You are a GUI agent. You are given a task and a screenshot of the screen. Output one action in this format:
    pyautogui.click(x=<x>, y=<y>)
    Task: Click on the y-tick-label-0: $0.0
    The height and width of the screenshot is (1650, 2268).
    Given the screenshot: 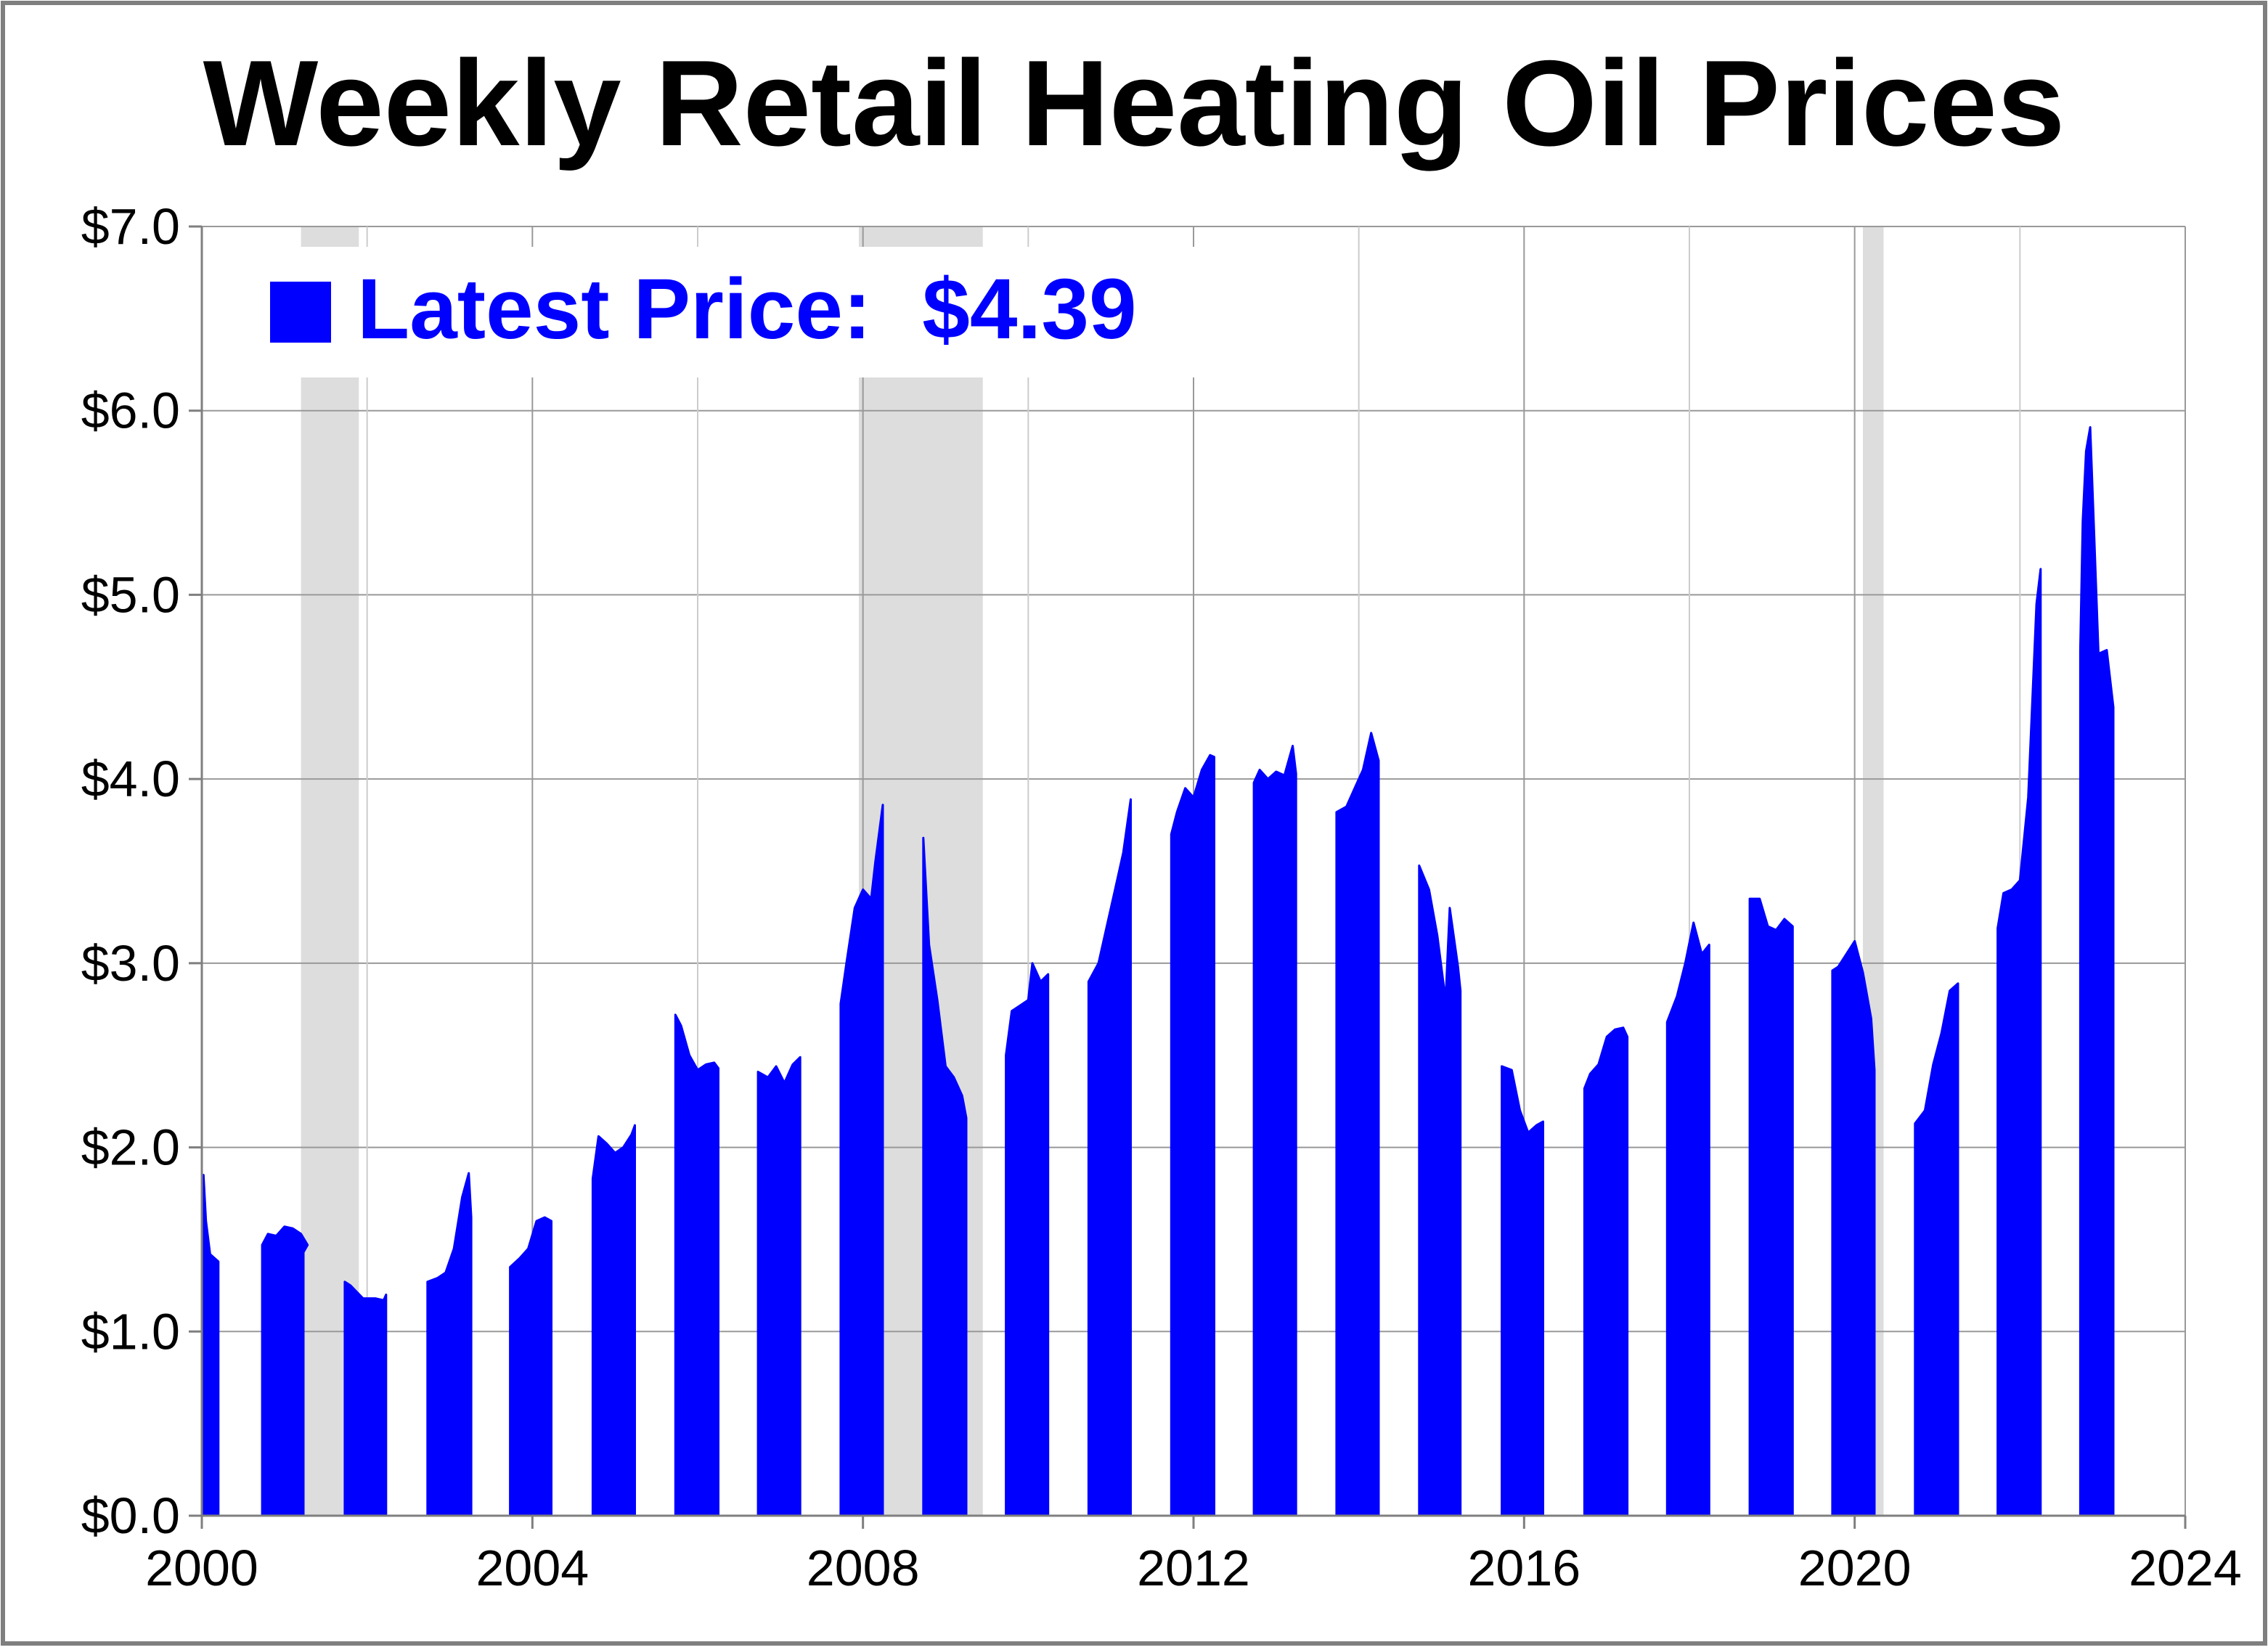 What is the action you would take?
    pyautogui.click(x=130, y=1515)
    